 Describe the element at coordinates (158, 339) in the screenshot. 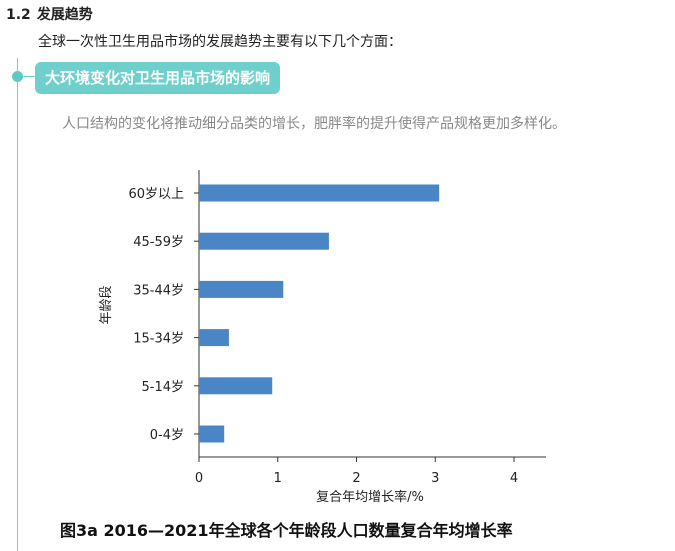

I see `y-tick-label: 15-34岁` at that location.